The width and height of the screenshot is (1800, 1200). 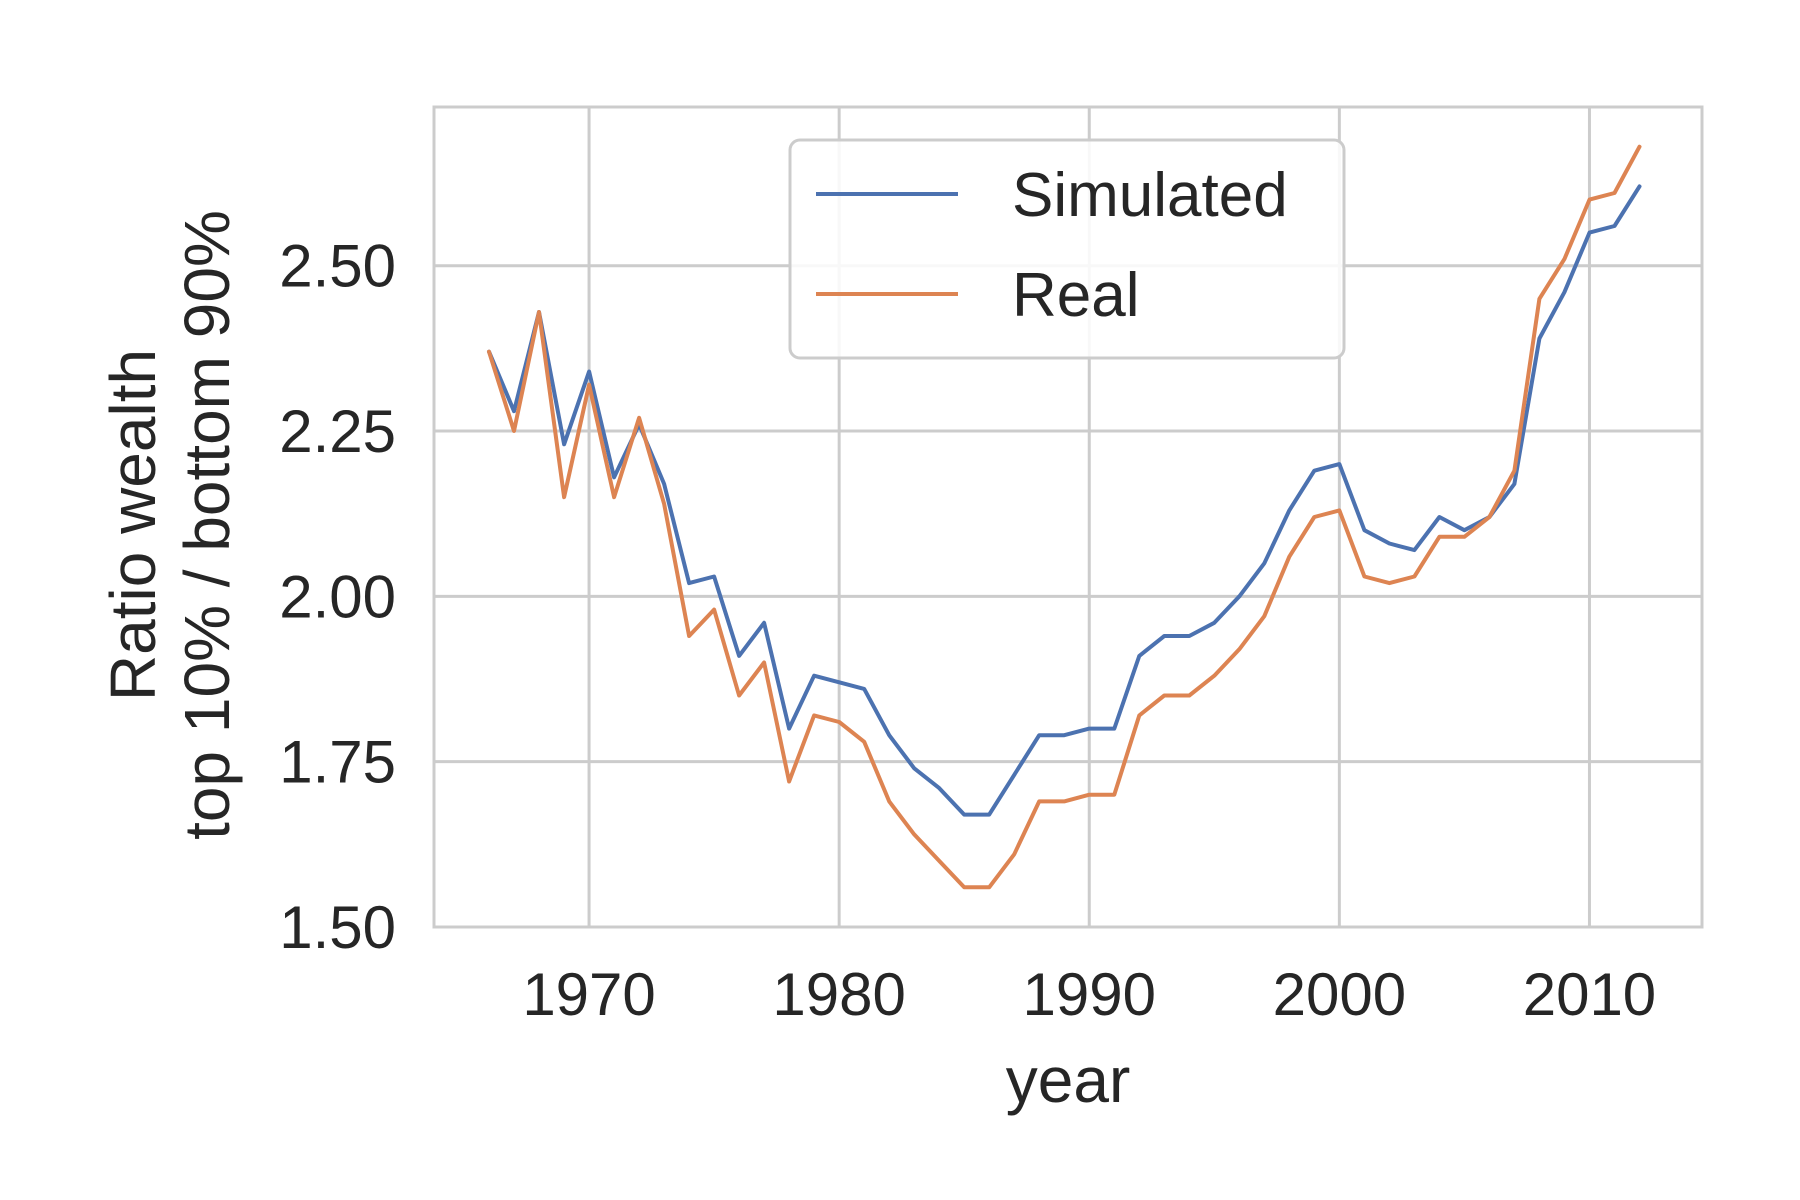 What do you see at coordinates (1339, 994) in the screenshot?
I see `x-tick-label: 2000` at bounding box center [1339, 994].